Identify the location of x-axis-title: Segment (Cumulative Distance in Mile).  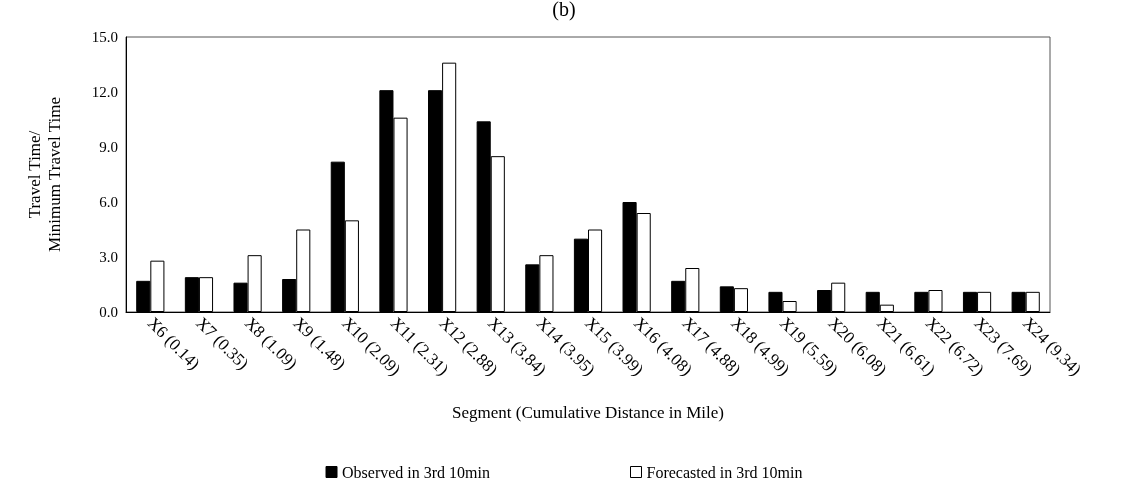
(588, 412).